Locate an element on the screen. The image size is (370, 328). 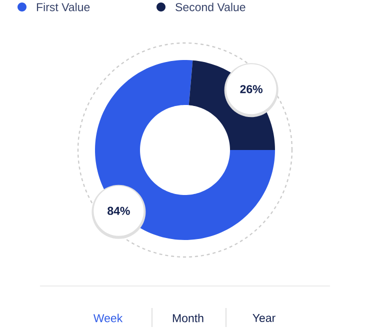
legend-label: Second Value is located at coordinates (211, 7).